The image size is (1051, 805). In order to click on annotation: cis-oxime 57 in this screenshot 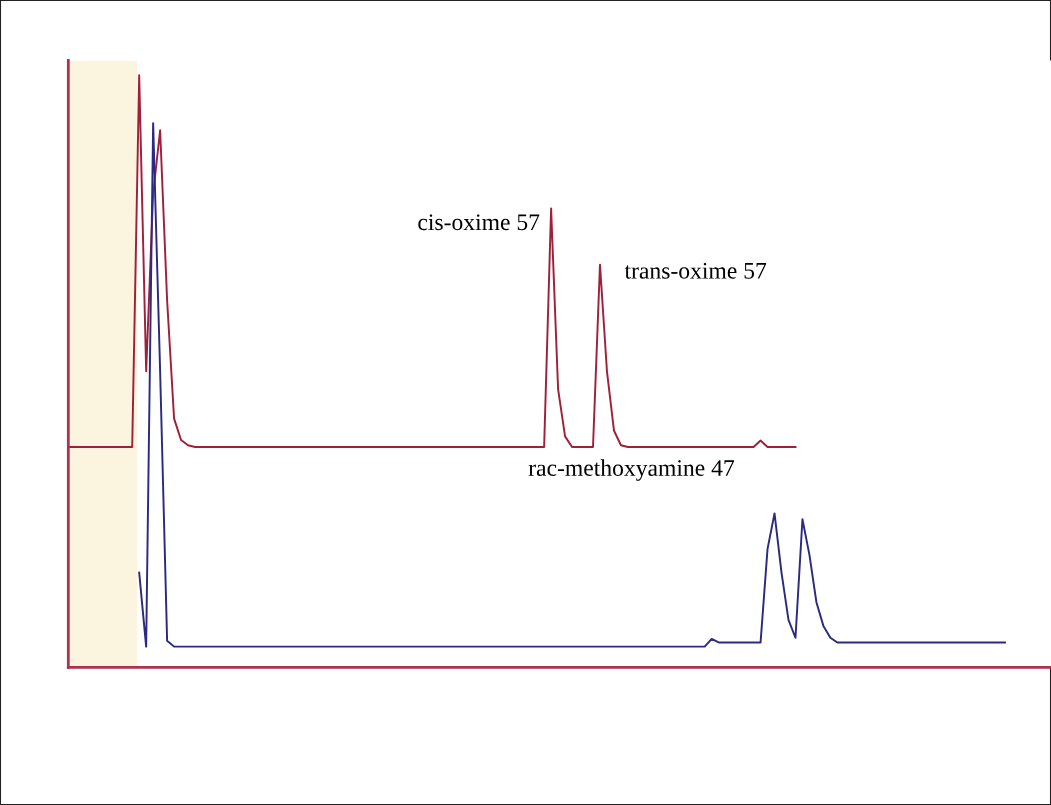, I will do `click(479, 222)`.